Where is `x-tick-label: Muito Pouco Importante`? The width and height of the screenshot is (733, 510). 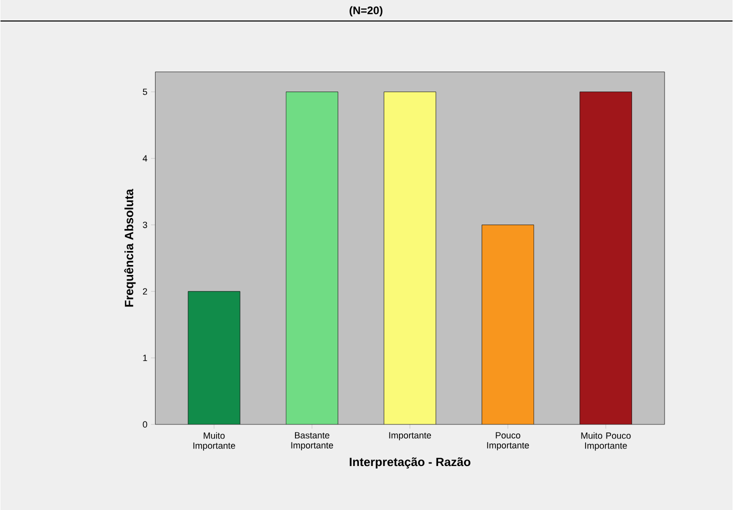 x-tick-label: Muito Pouco Importante is located at coordinates (606, 441).